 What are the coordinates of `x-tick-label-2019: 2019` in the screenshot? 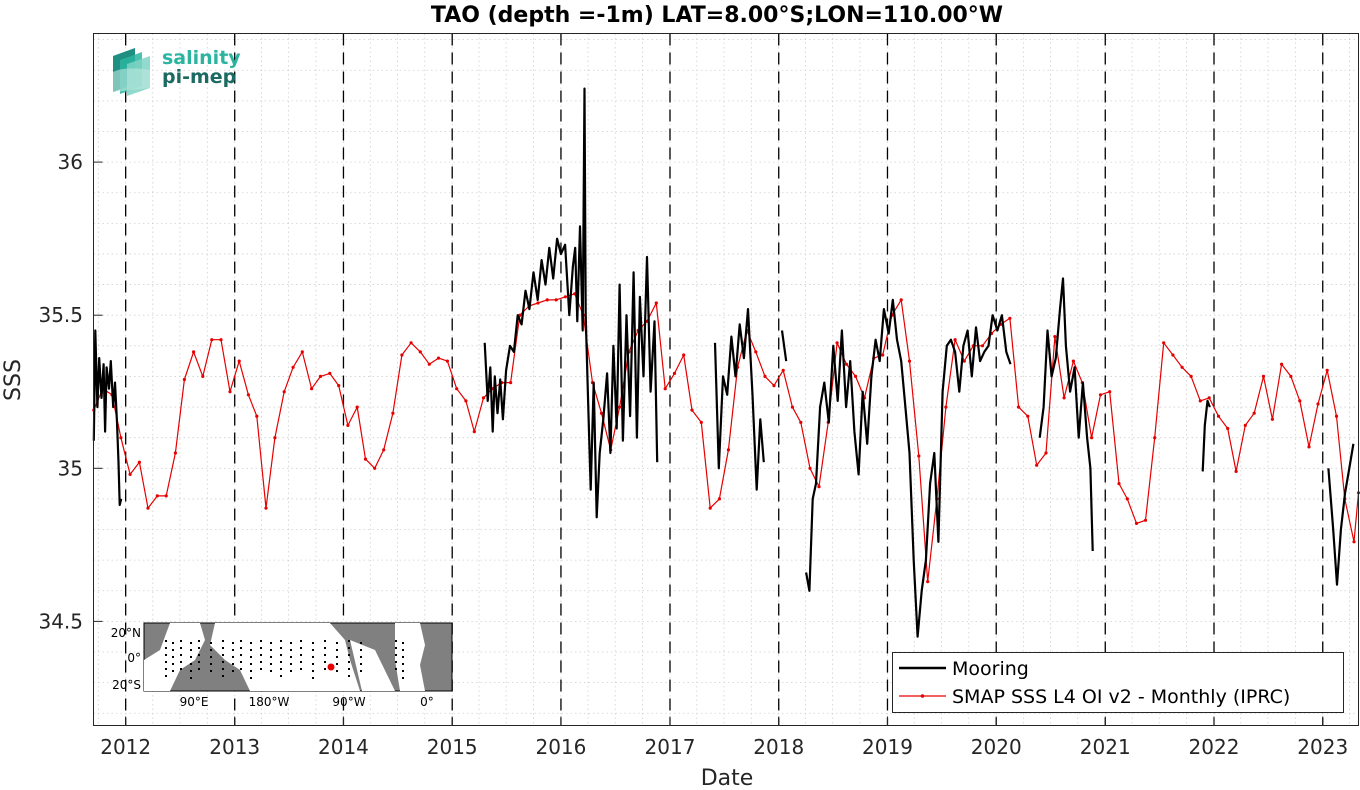 It's located at (887, 747).